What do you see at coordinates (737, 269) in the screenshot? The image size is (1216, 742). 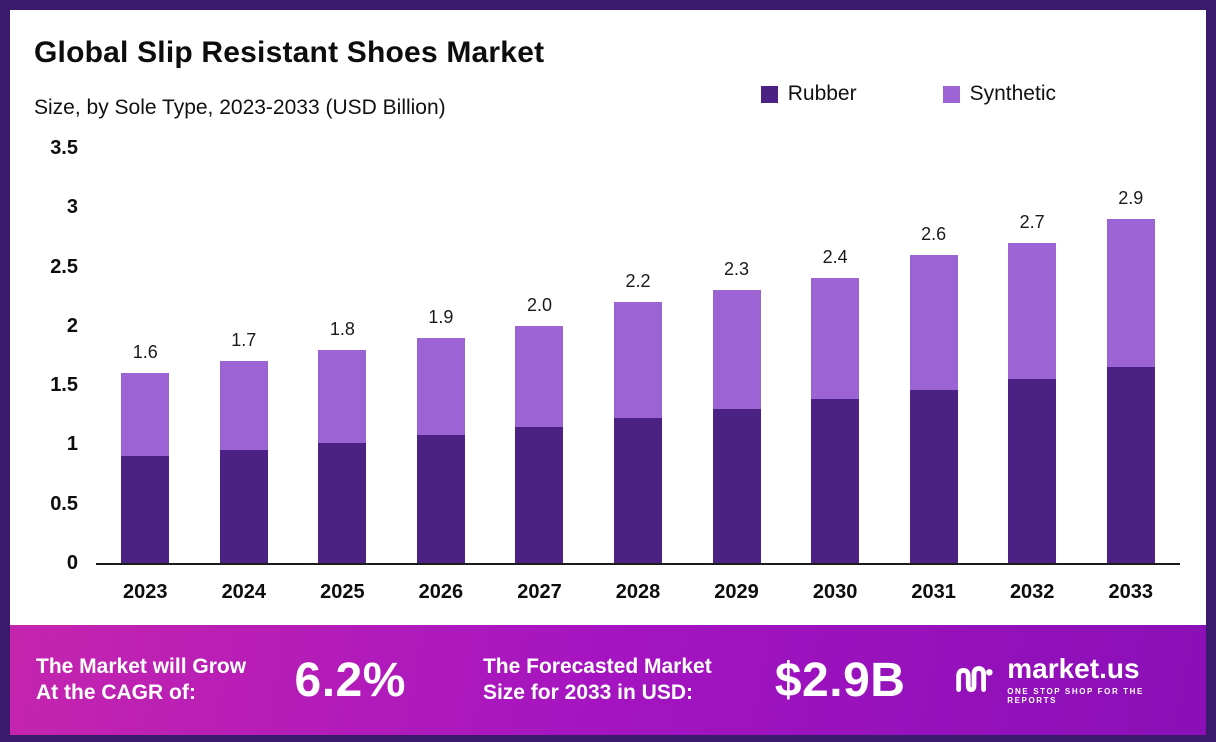 I see `bar-total-label: 2.3` at bounding box center [737, 269].